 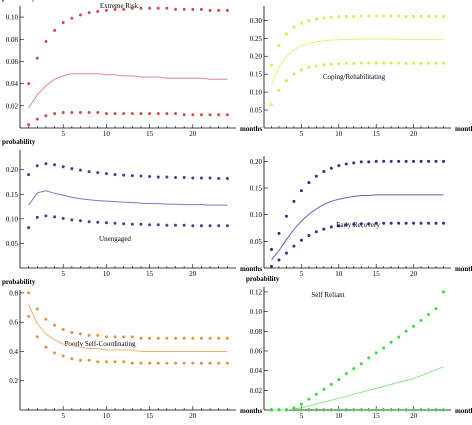 I want to click on y-tick-label: 0.10, so click(x=256, y=312).